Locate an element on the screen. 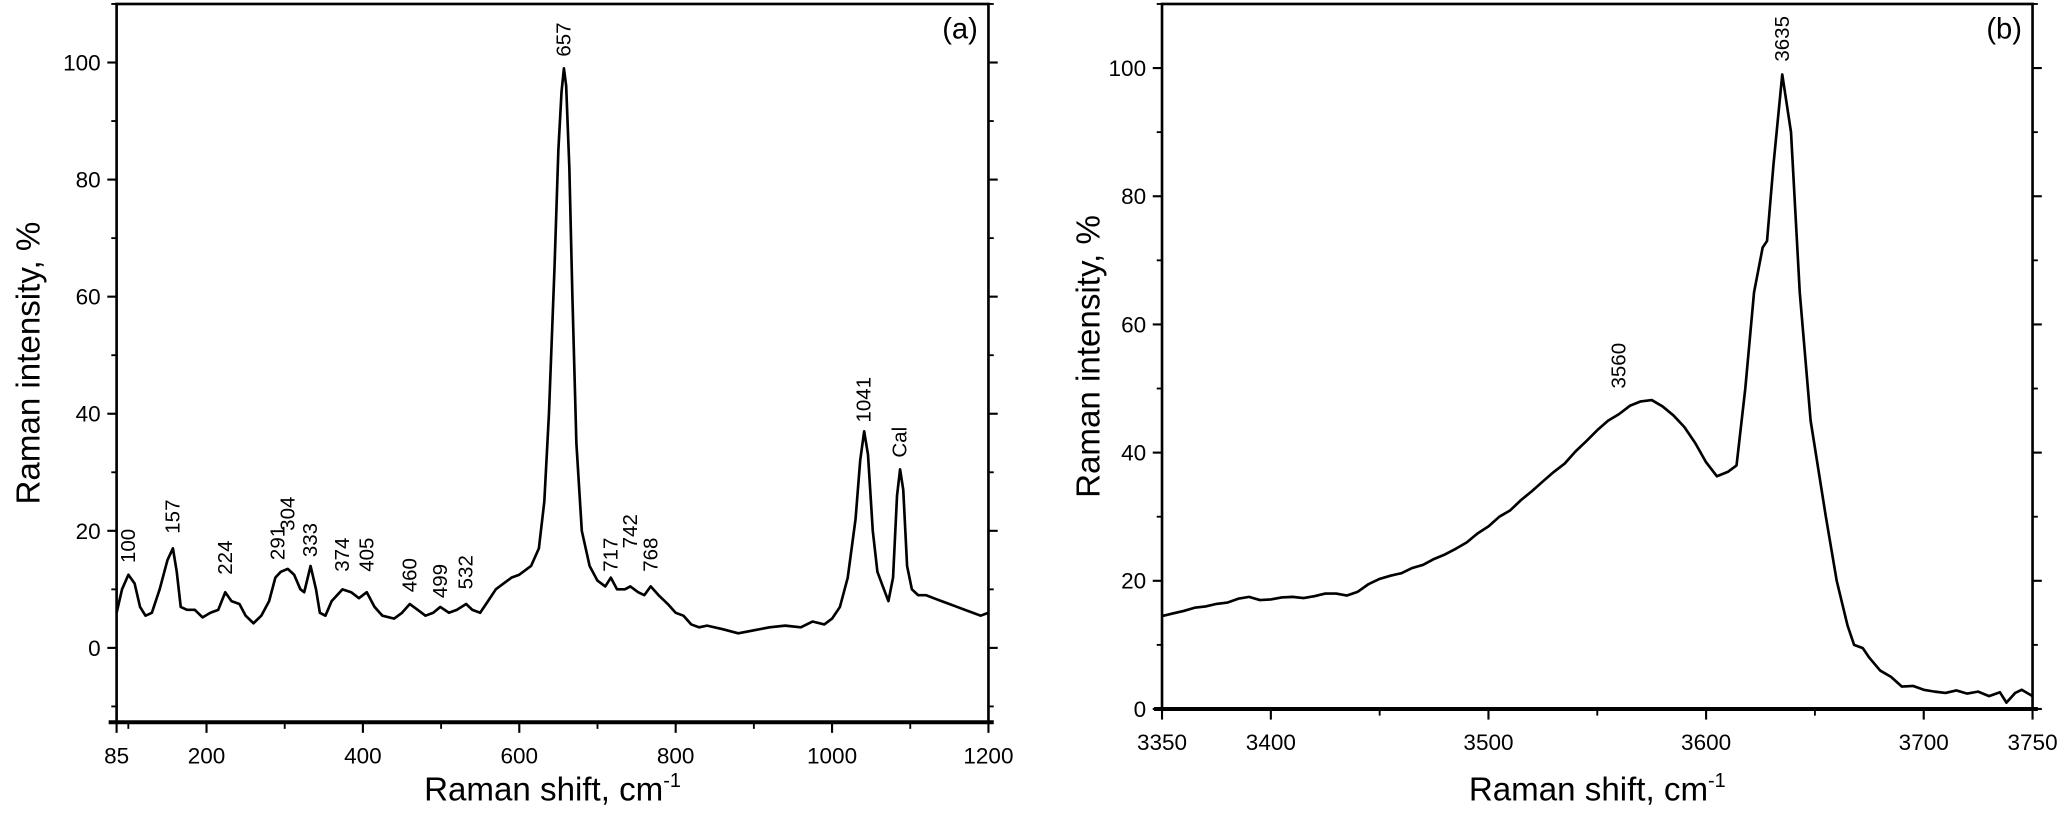 This screenshot has width=2067, height=815. x-tick-label: 3500 is located at coordinates (1488, 742).